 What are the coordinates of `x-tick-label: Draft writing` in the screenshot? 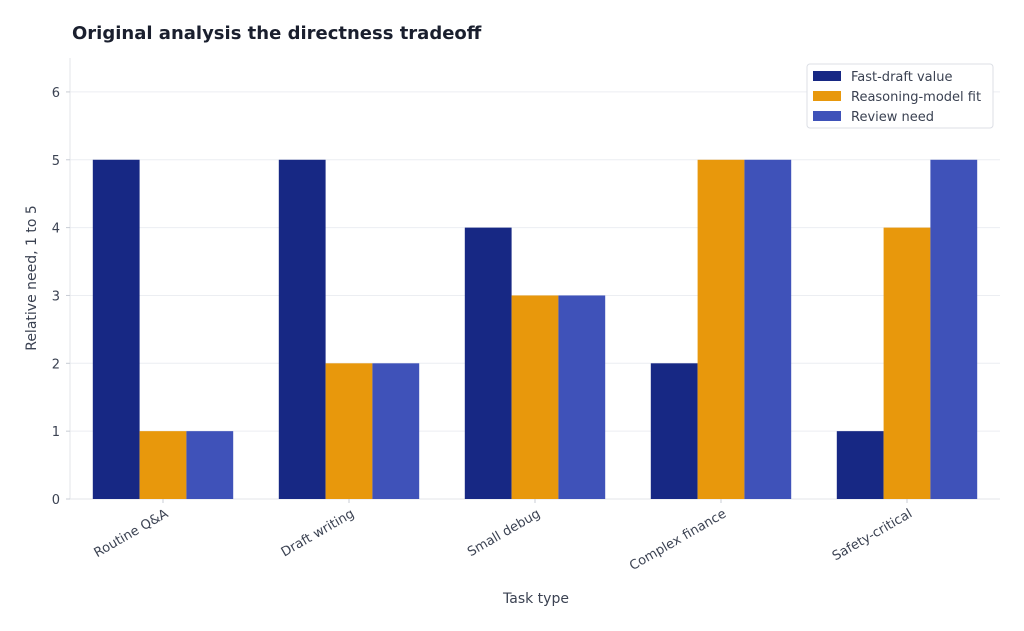 It's located at (318, 533).